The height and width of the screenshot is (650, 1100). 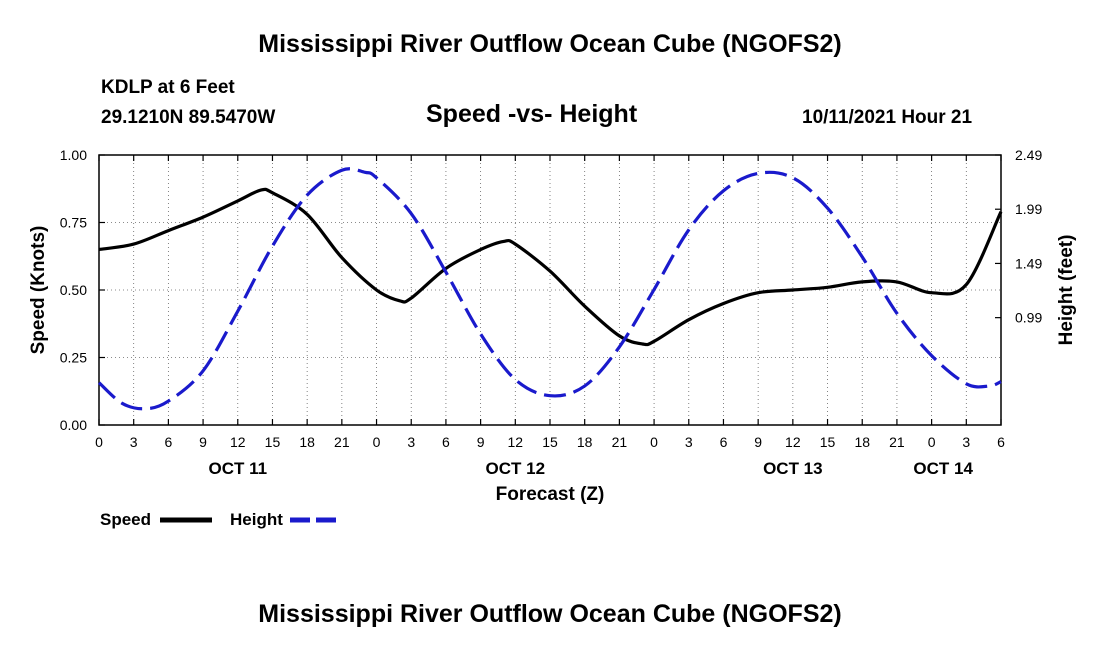 What do you see at coordinates (1028, 263) in the screenshot?
I see `y2-tick-label: 1.49` at bounding box center [1028, 263].